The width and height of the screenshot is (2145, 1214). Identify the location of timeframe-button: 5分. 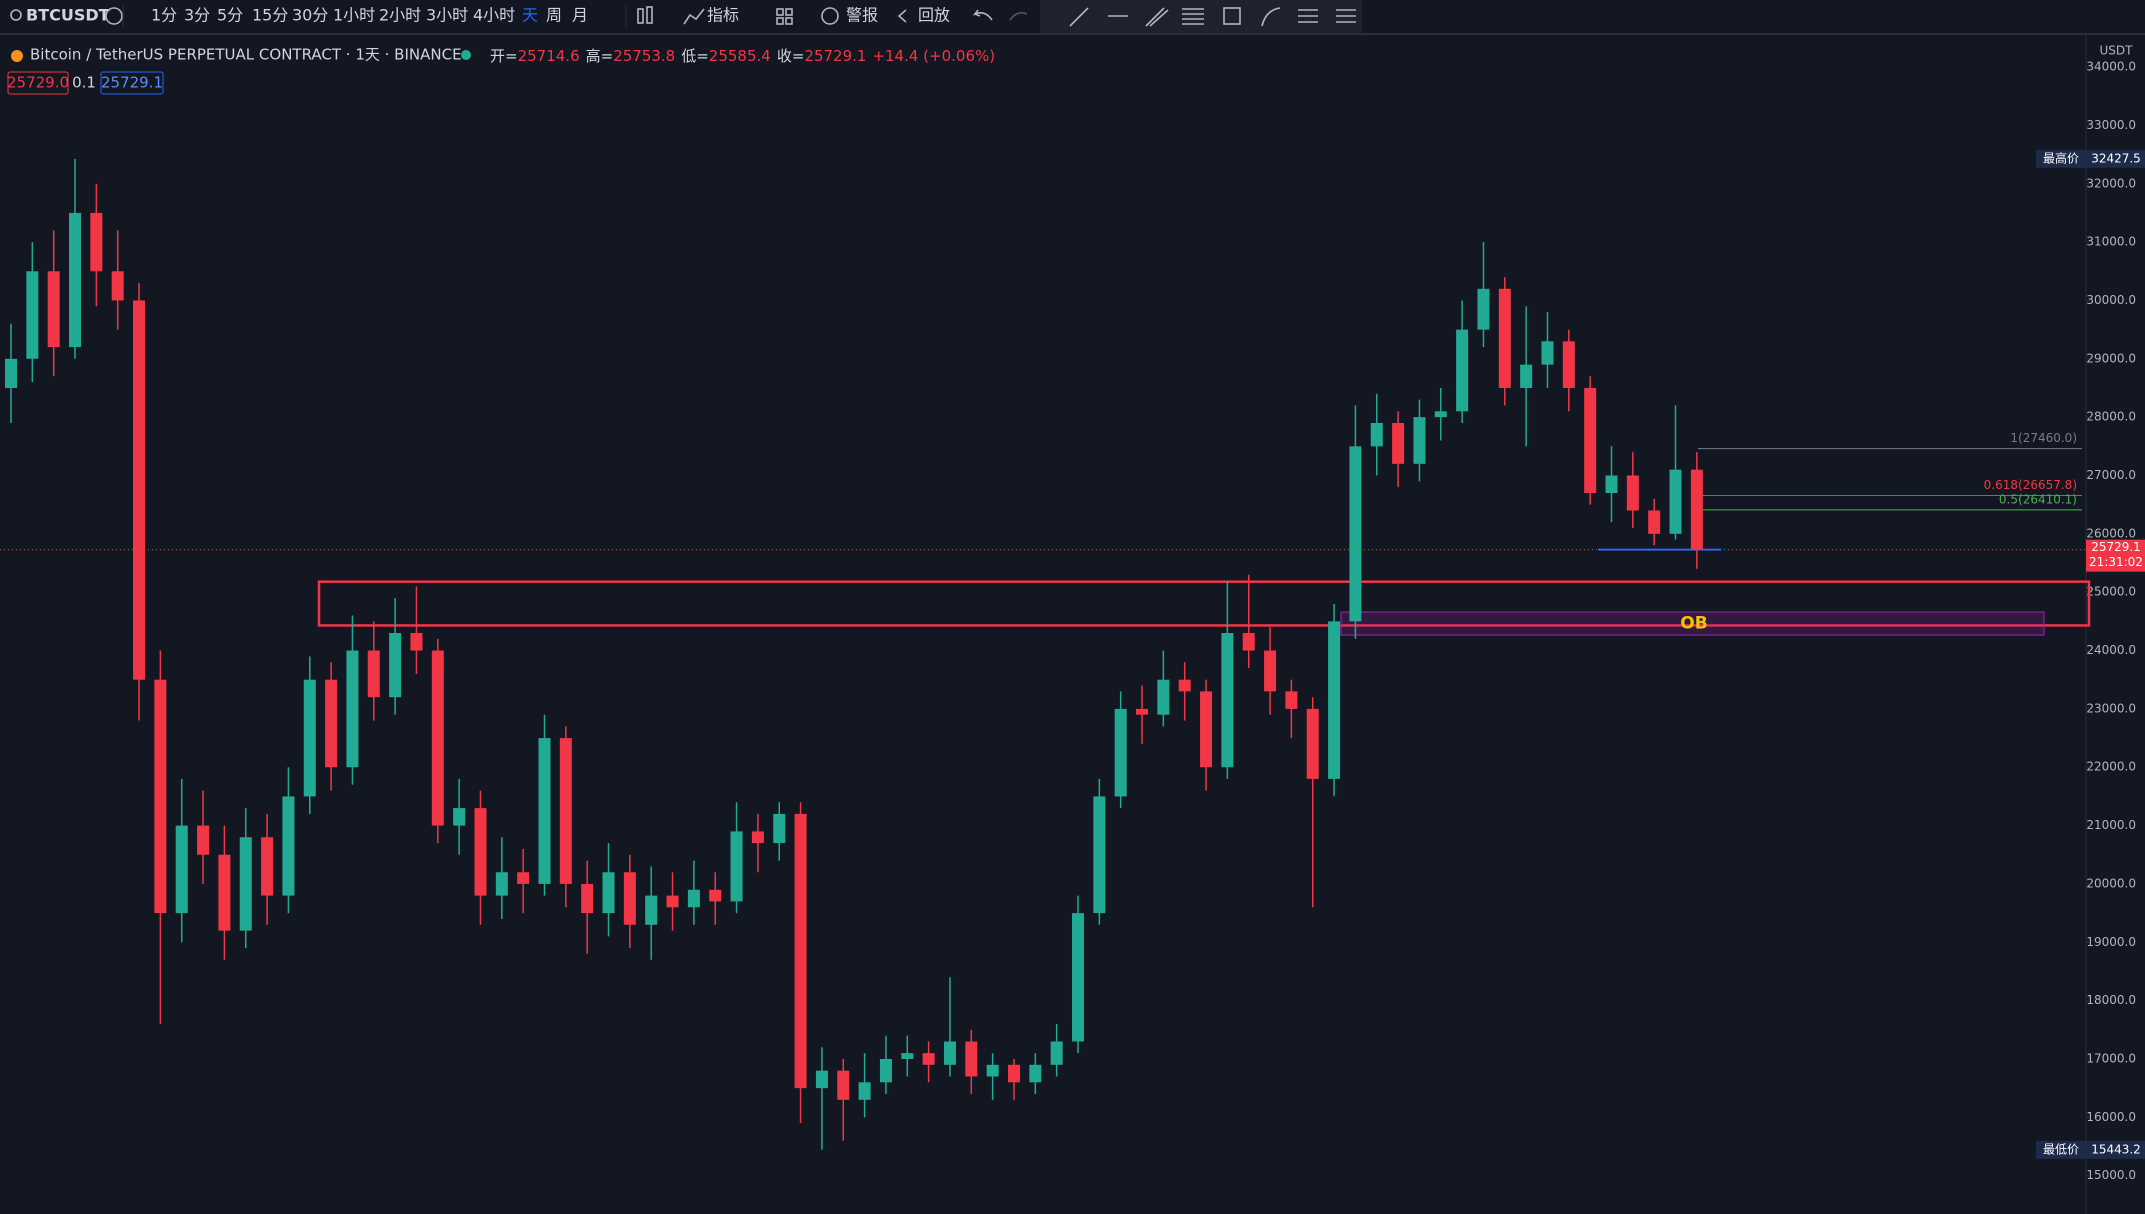
(230, 15).